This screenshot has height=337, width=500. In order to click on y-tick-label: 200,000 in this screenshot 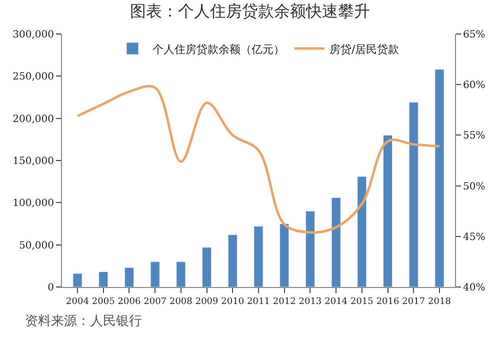, I will do `click(33, 119)`.